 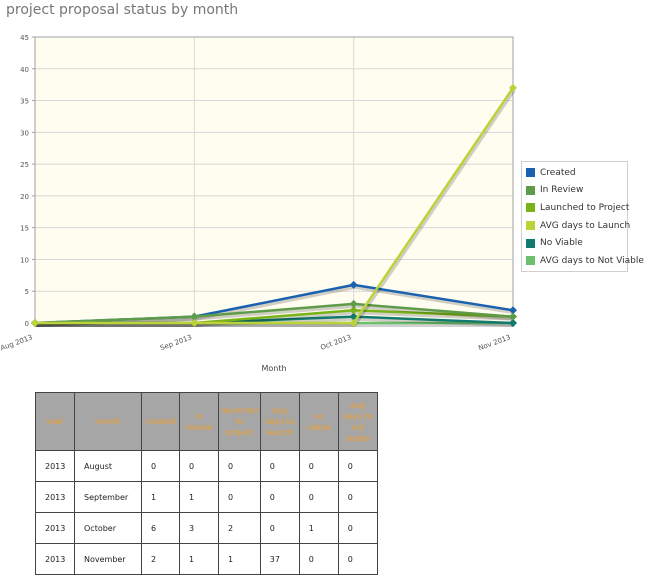 What do you see at coordinates (108, 497) in the screenshot?
I see `table-cell: September` at bounding box center [108, 497].